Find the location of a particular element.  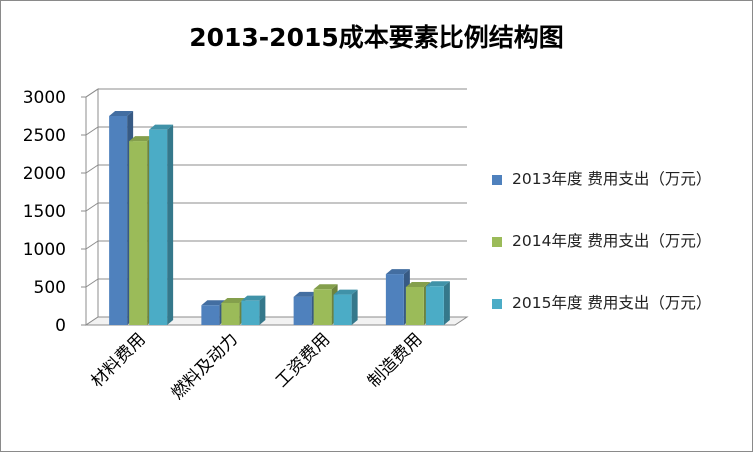

ytick-label-2000: 2000 is located at coordinates (44, 174).